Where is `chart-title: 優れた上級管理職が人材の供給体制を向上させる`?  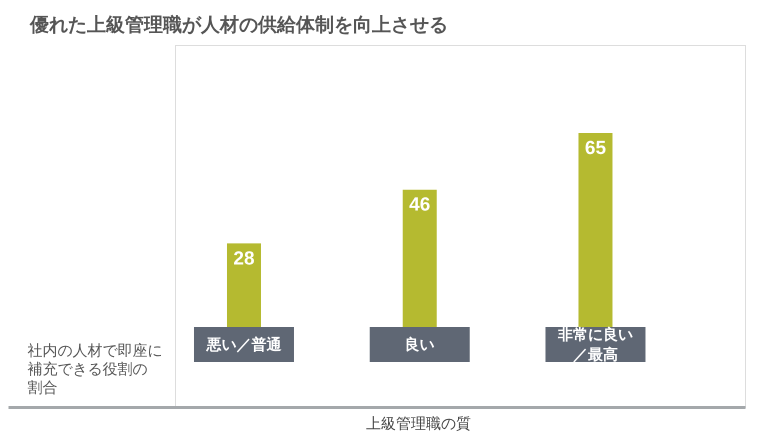
chart-title: 優れた上級管理職が人材の供給体制を向上させる is located at coordinates (238, 25).